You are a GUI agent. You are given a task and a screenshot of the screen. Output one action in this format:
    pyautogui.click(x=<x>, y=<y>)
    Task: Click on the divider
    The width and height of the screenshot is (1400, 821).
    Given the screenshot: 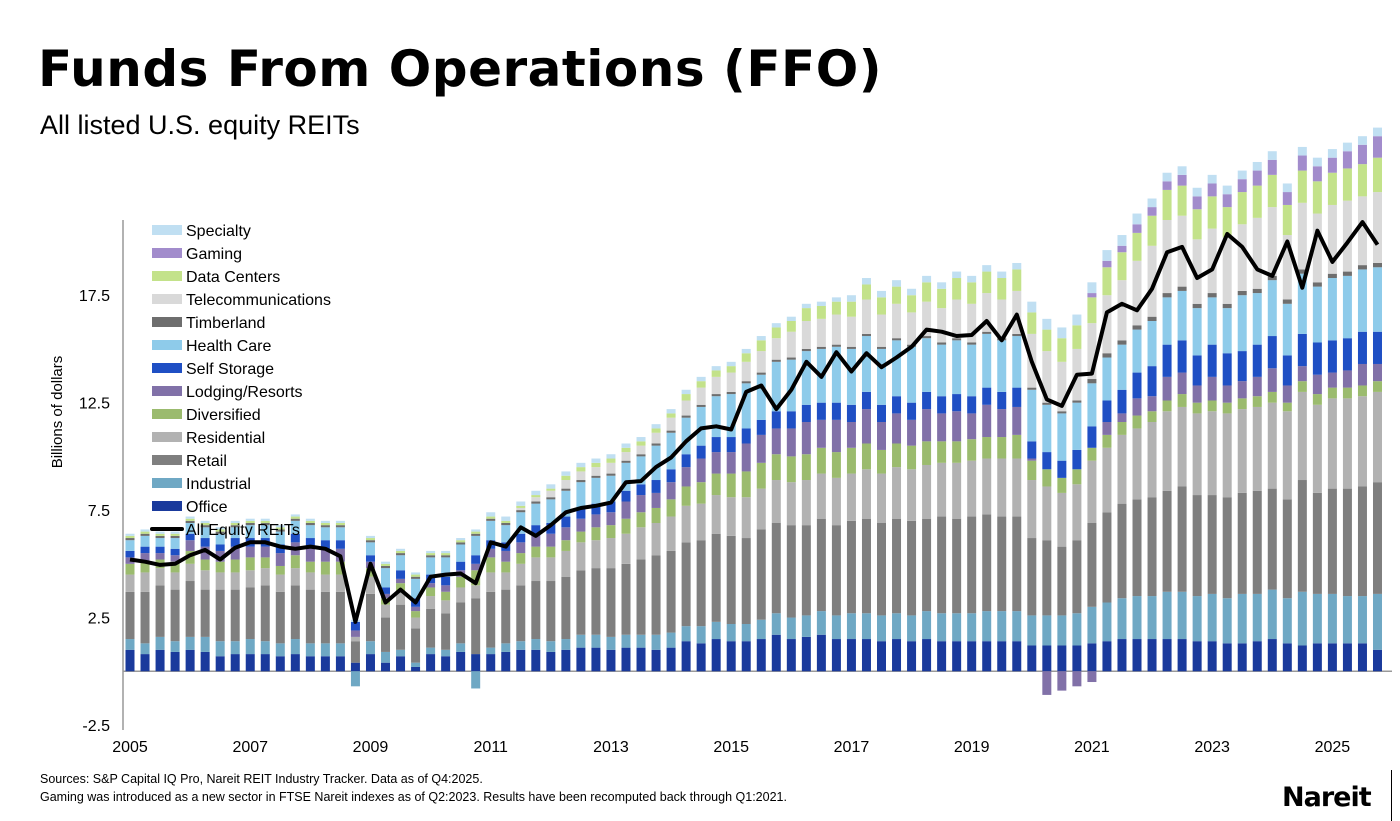 What is the action you would take?
    pyautogui.click(x=1391, y=795)
    